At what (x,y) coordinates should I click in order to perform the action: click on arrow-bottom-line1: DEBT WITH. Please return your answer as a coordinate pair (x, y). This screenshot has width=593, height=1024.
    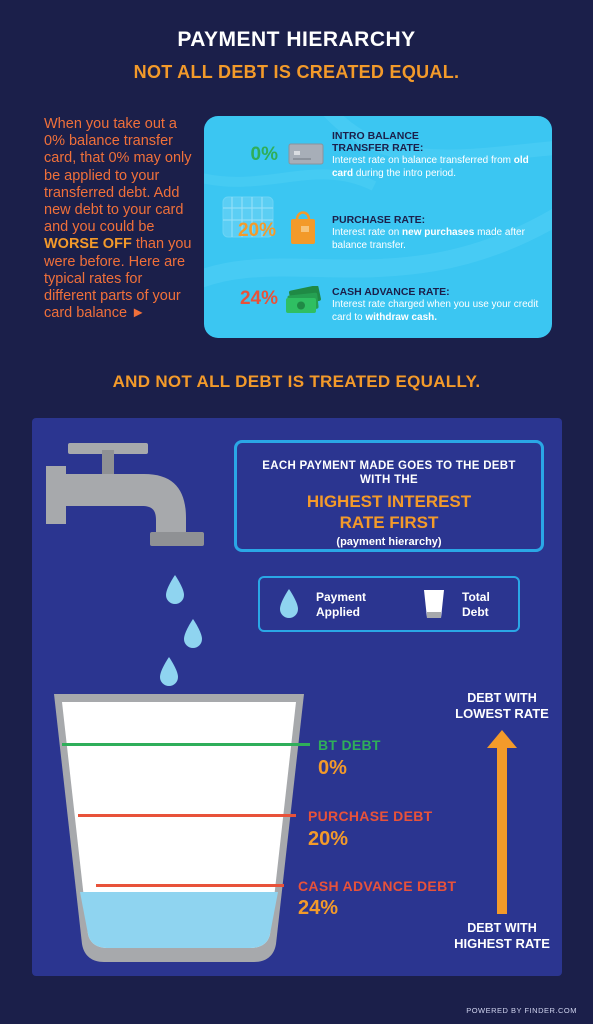
    Looking at the image, I should click on (502, 928).